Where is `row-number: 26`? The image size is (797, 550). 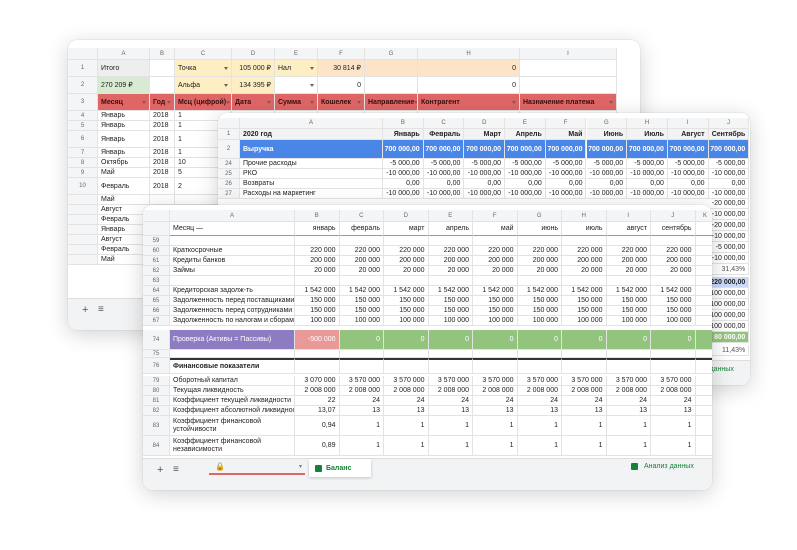
row-number: 26 is located at coordinates (229, 184).